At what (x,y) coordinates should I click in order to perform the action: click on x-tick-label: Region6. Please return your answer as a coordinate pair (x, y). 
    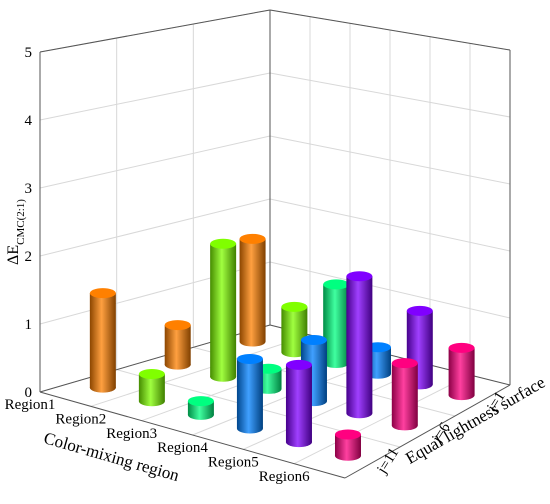
    Looking at the image, I should click on (284, 477).